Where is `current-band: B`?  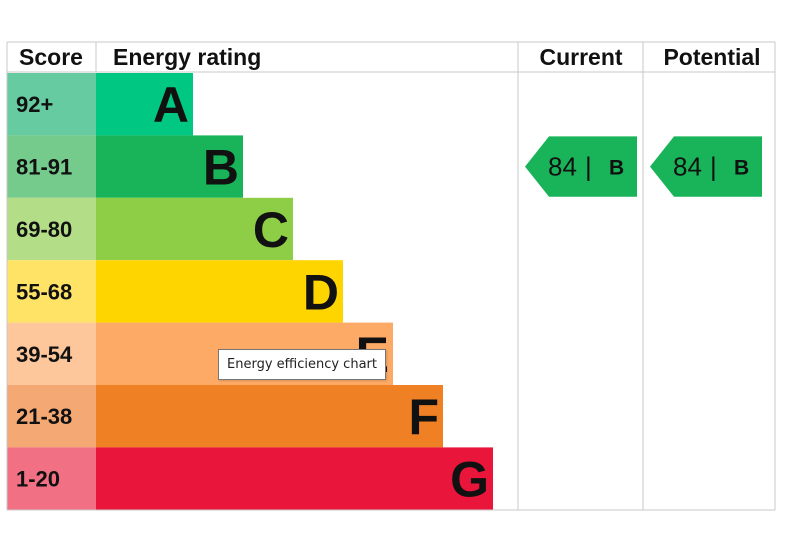
current-band: B is located at coordinates (616, 168).